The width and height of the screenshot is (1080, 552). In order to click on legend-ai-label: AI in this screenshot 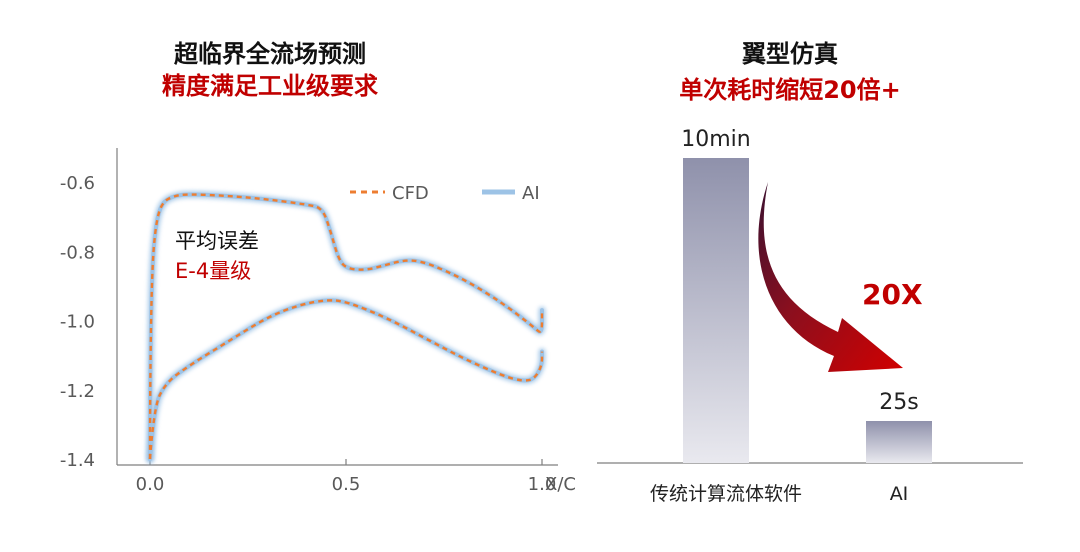, I will do `click(531, 193)`.